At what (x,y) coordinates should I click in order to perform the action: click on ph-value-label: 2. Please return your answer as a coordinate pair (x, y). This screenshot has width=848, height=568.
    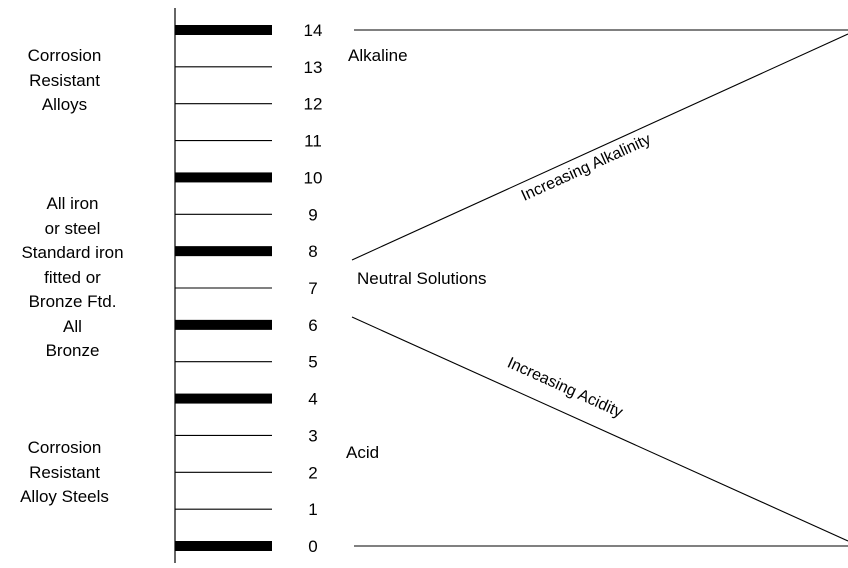
    Looking at the image, I should click on (312, 472).